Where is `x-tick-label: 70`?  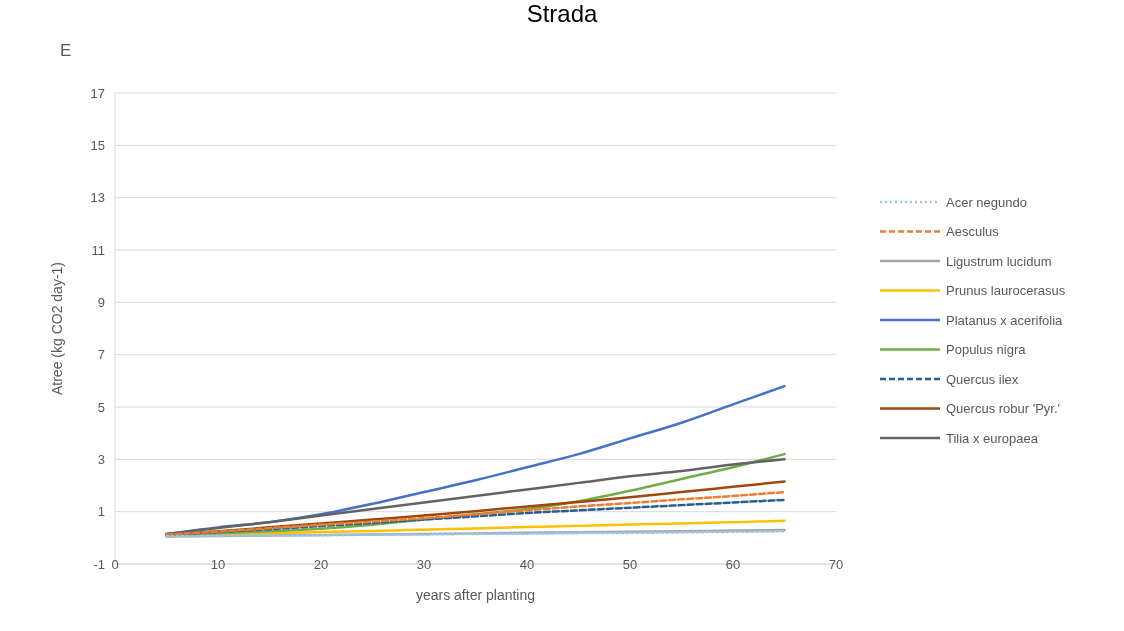
x-tick-label: 70 is located at coordinates (836, 564).